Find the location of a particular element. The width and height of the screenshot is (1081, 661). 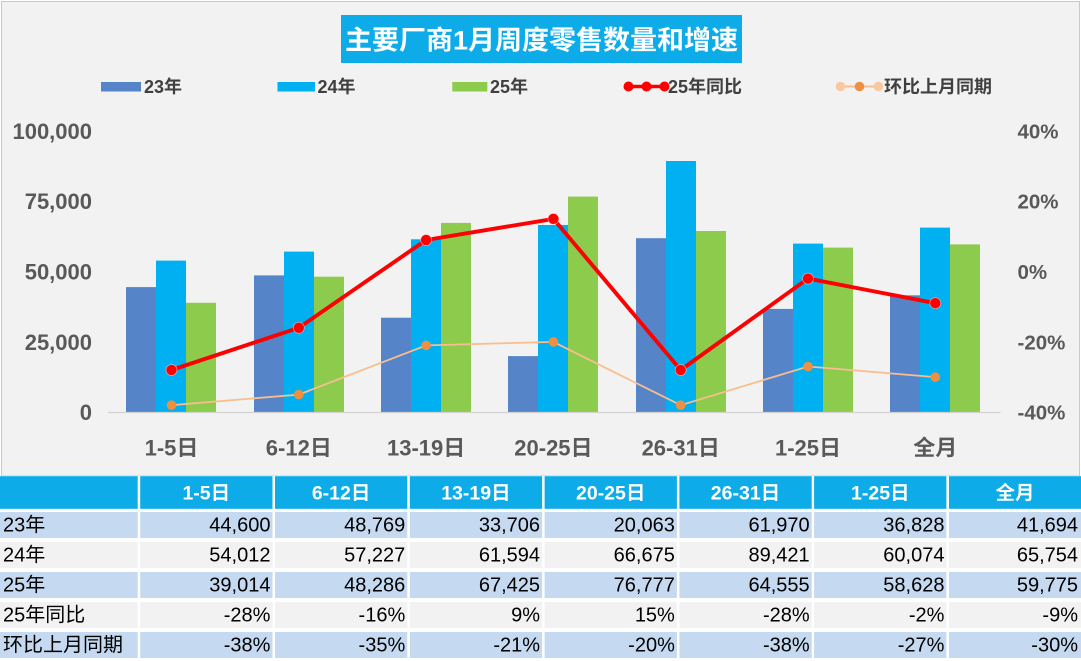

svg-text: 50,000 is located at coordinates (58, 272).